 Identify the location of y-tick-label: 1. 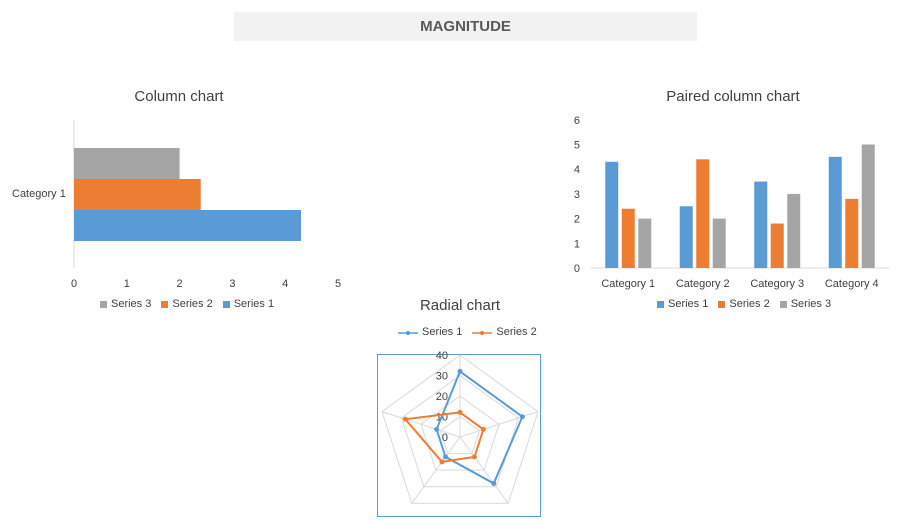
(577, 244).